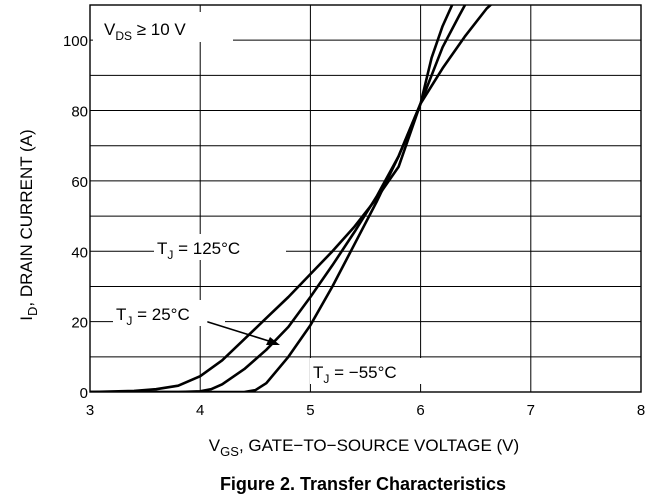 The width and height of the screenshot is (655, 502). Describe the element at coordinates (75, 41) in the screenshot. I see `y-tick-label: 100` at that location.